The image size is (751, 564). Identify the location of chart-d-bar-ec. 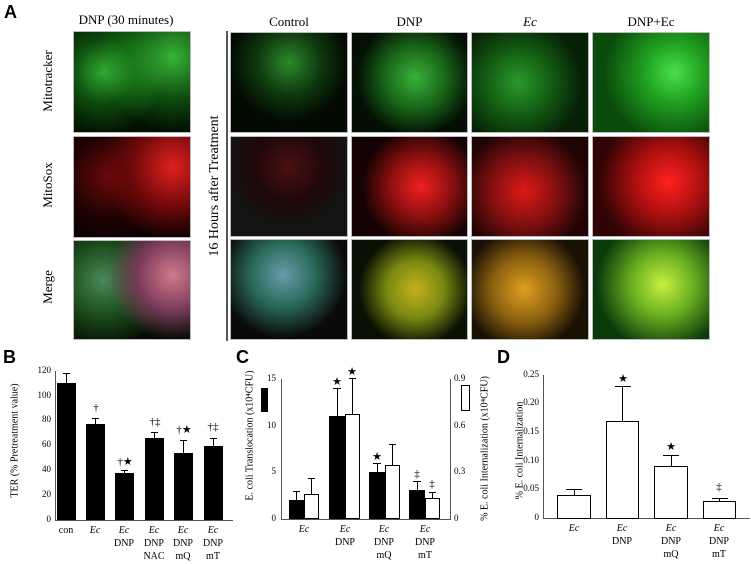
(574, 507).